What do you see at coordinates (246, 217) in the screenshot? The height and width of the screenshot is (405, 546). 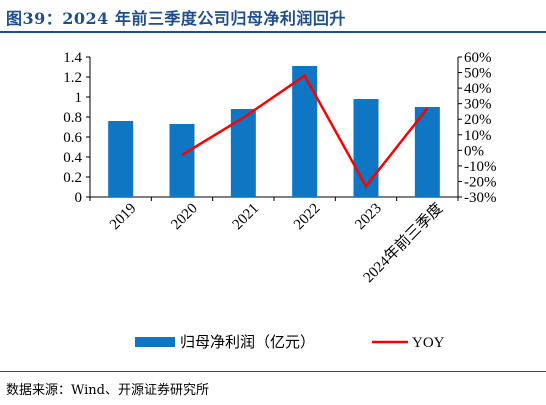 I see `x-tick-label: 2021` at bounding box center [246, 217].